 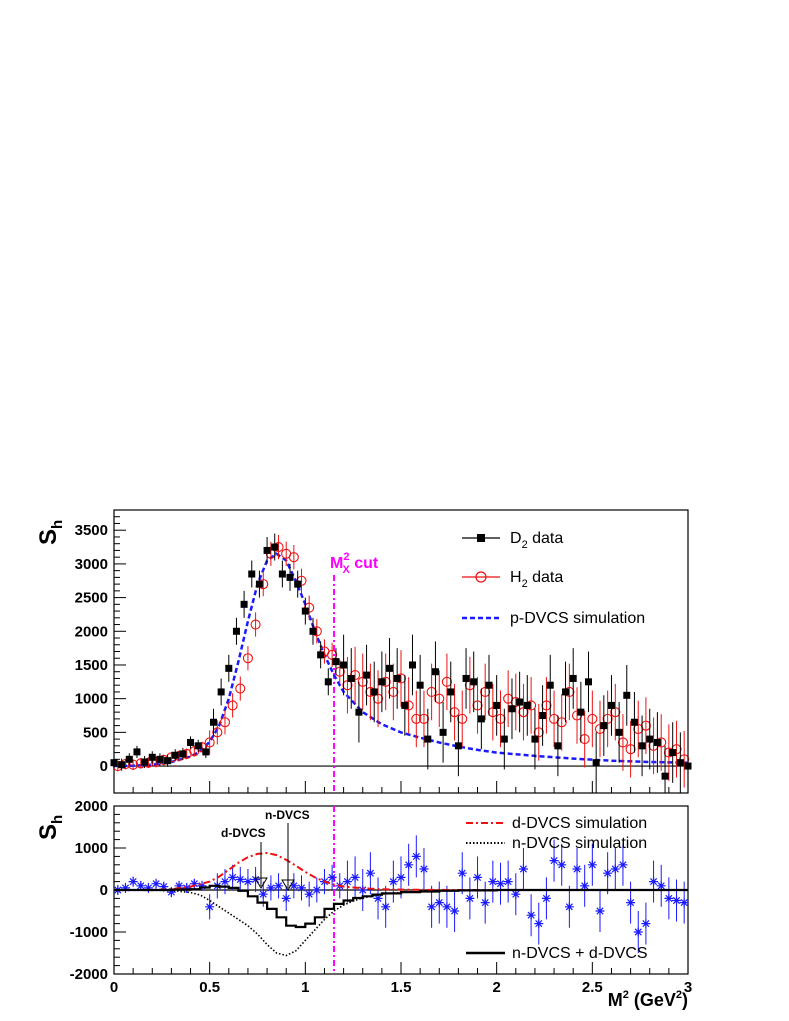 What do you see at coordinates (648, 999) in the screenshot?
I see `x-axis-title: M2 (GeV2)` at bounding box center [648, 999].